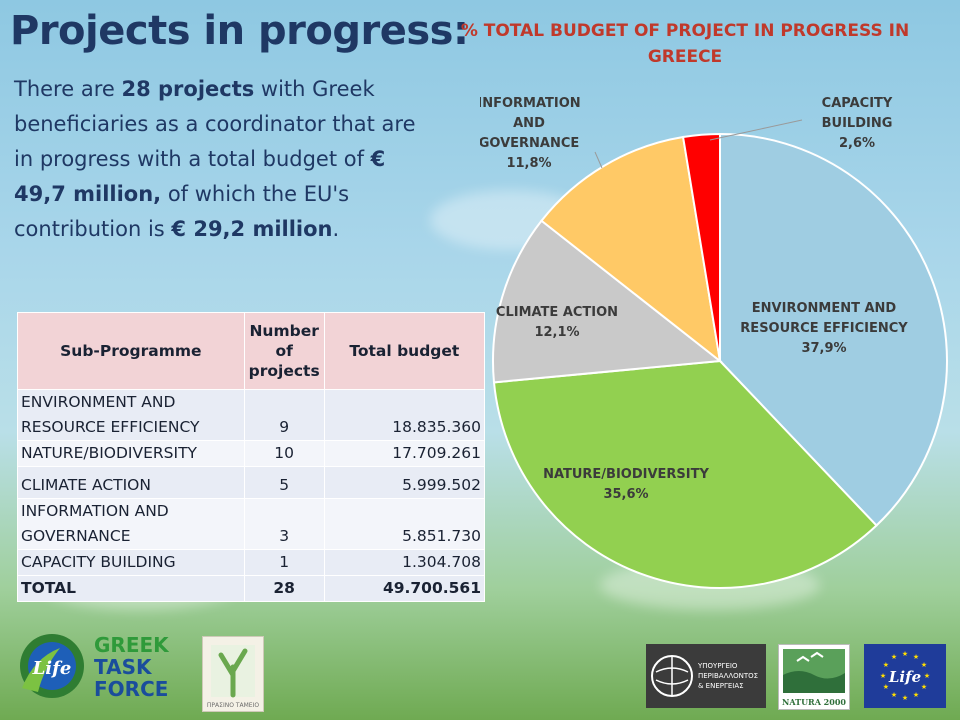 This screenshot has width=960, height=720. Describe the element at coordinates (252, 229) in the screenshot. I see `intro-eu-contribution: € 29,2 million` at that location.